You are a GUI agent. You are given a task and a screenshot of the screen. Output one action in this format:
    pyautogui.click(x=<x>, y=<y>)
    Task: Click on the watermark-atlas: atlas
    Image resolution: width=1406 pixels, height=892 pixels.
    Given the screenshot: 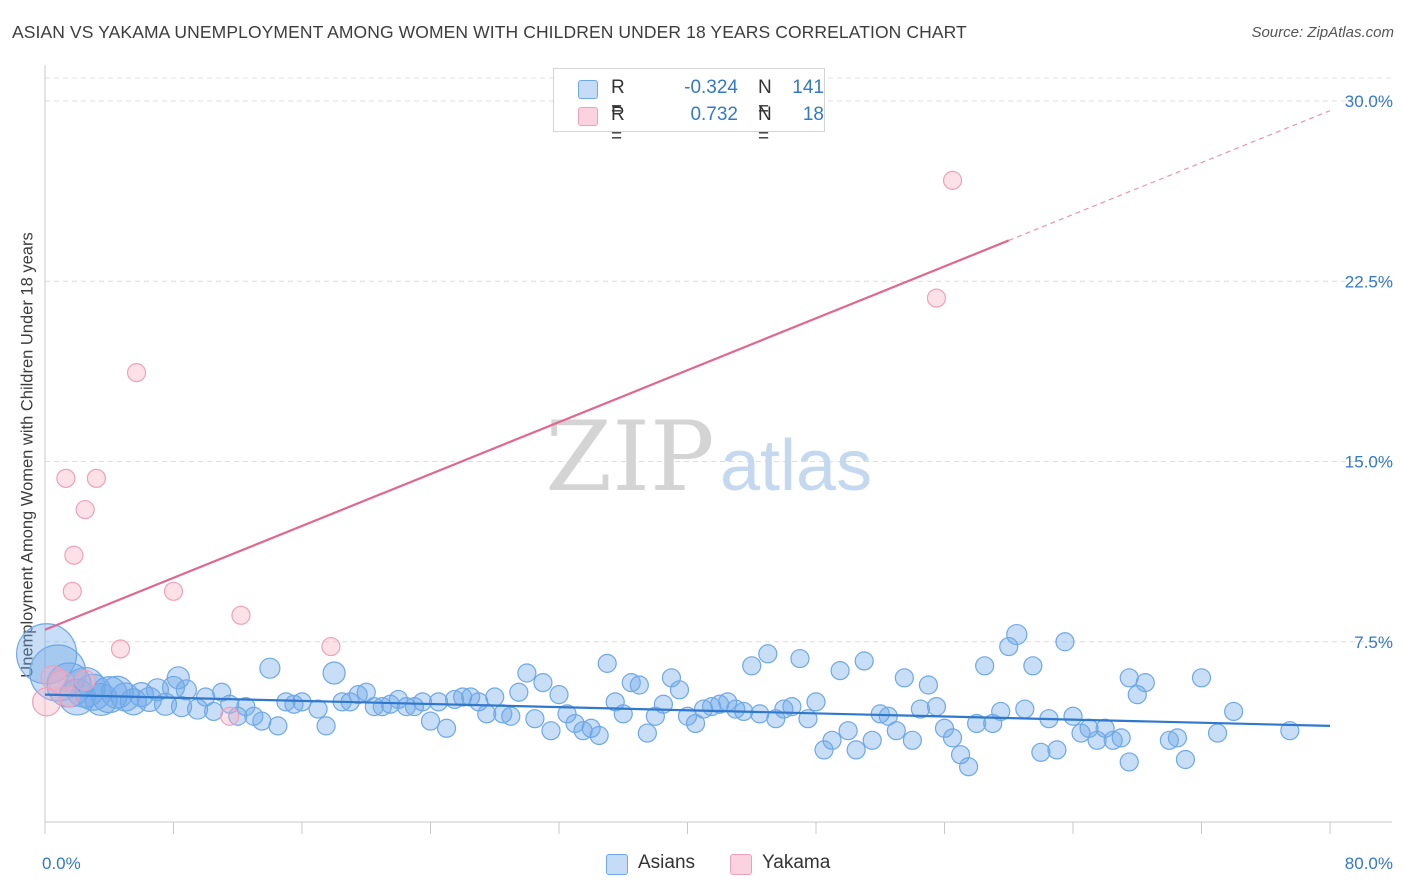 What is the action you would take?
    pyautogui.click(x=796, y=466)
    